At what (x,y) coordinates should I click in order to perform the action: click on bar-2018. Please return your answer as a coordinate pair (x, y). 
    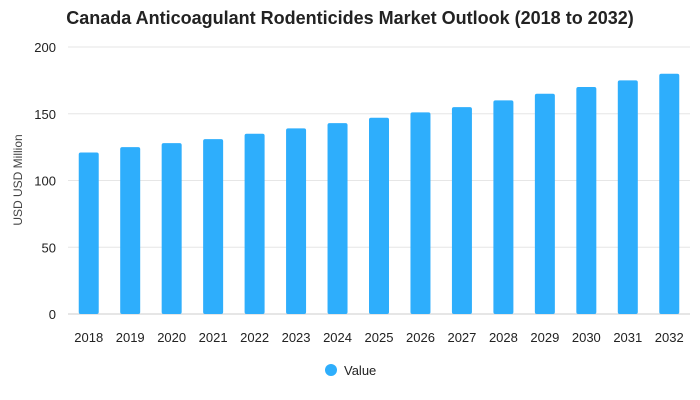
    Looking at the image, I should click on (88, 233).